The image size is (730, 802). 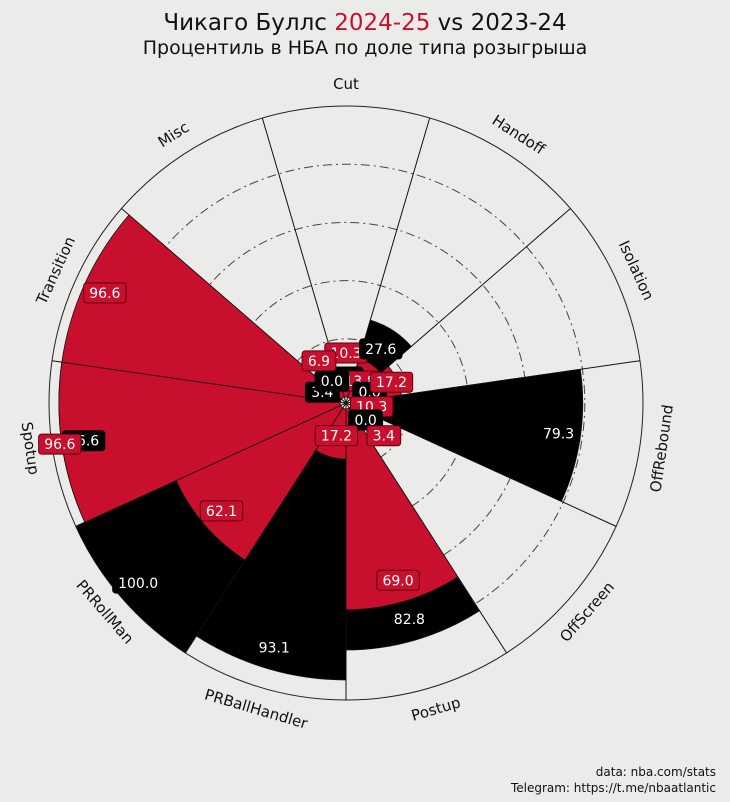 I want to click on title-season-prev: 2023-24, so click(x=518, y=23).